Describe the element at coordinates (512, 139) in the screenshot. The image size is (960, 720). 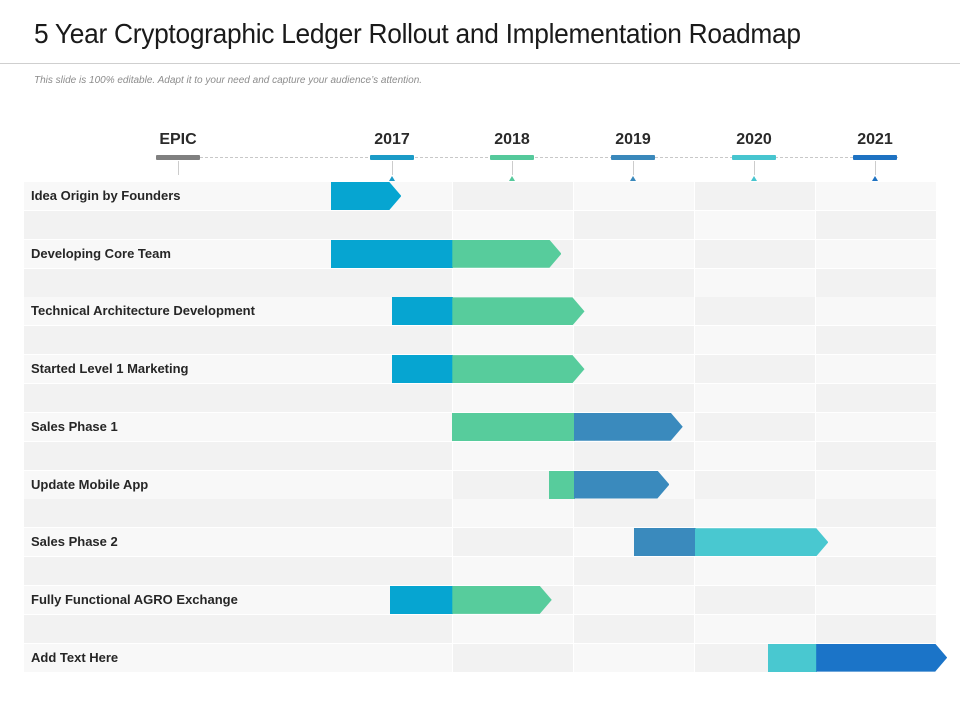
I see `year-label-2018: 2018` at that location.